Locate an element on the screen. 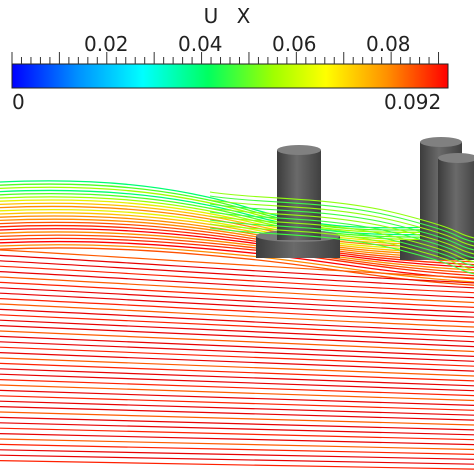 The width and height of the screenshot is (474, 474). colorbar is located at coordinates (230, 76).